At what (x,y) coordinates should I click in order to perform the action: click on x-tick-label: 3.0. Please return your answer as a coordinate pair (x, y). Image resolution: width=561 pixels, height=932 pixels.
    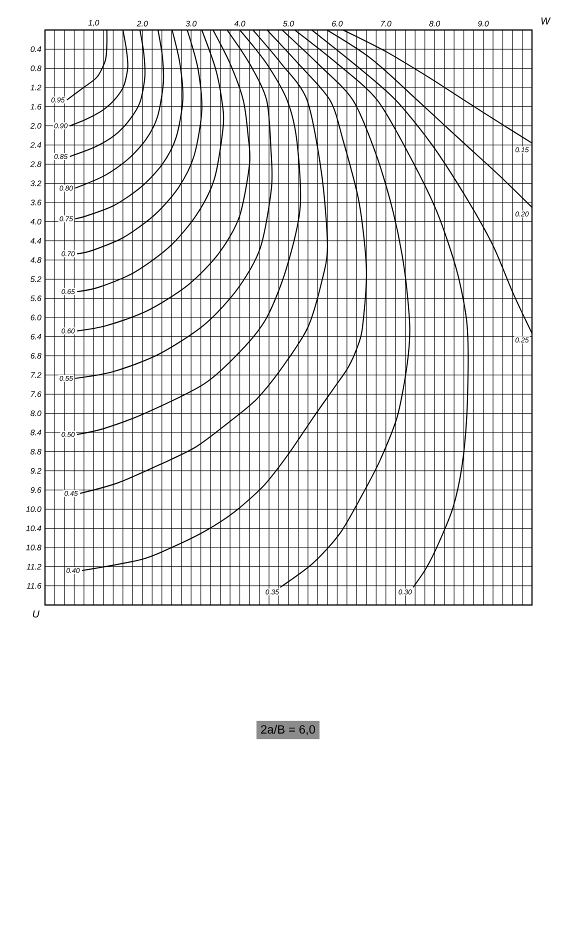
    Looking at the image, I should click on (191, 23).